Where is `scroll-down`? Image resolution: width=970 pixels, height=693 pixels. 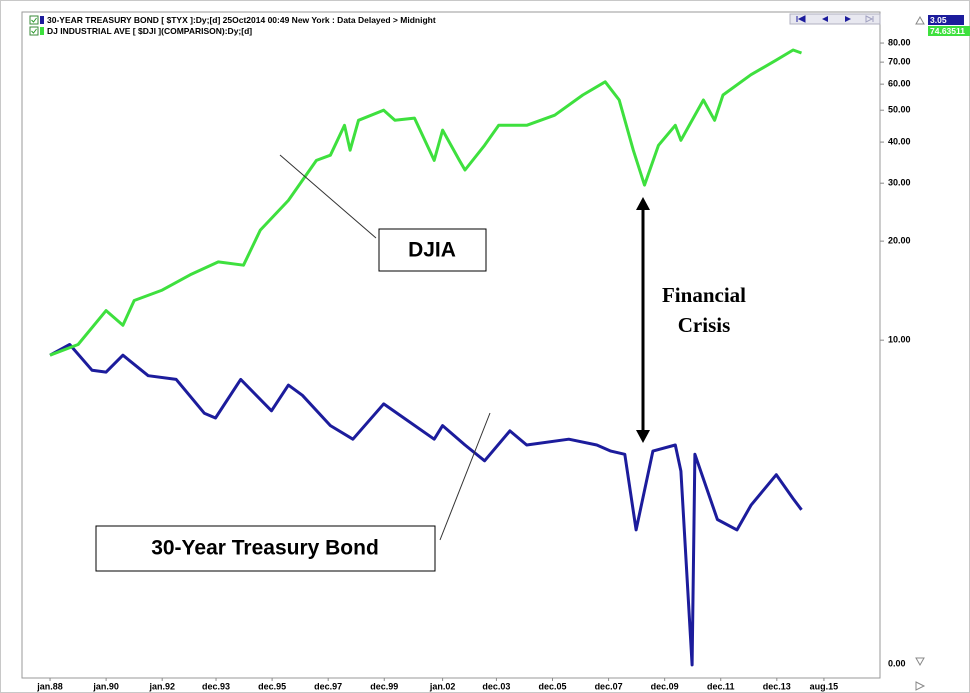 scroll-down is located at coordinates (920, 662).